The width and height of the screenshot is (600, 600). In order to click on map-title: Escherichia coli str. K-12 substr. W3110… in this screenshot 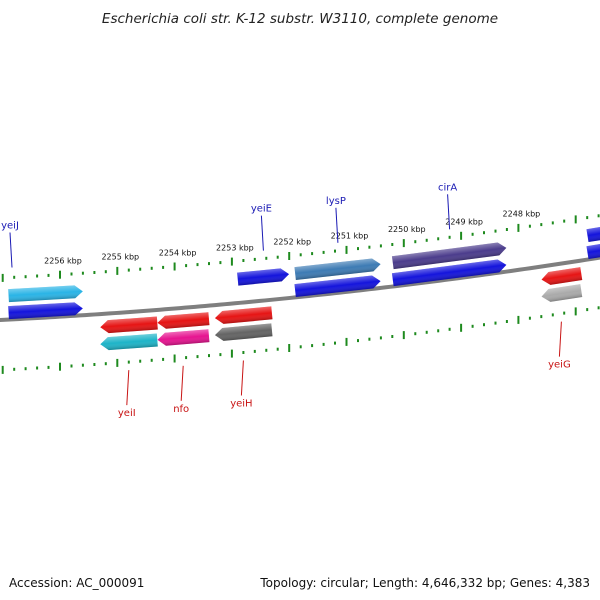, I will do `click(300, 19)`.